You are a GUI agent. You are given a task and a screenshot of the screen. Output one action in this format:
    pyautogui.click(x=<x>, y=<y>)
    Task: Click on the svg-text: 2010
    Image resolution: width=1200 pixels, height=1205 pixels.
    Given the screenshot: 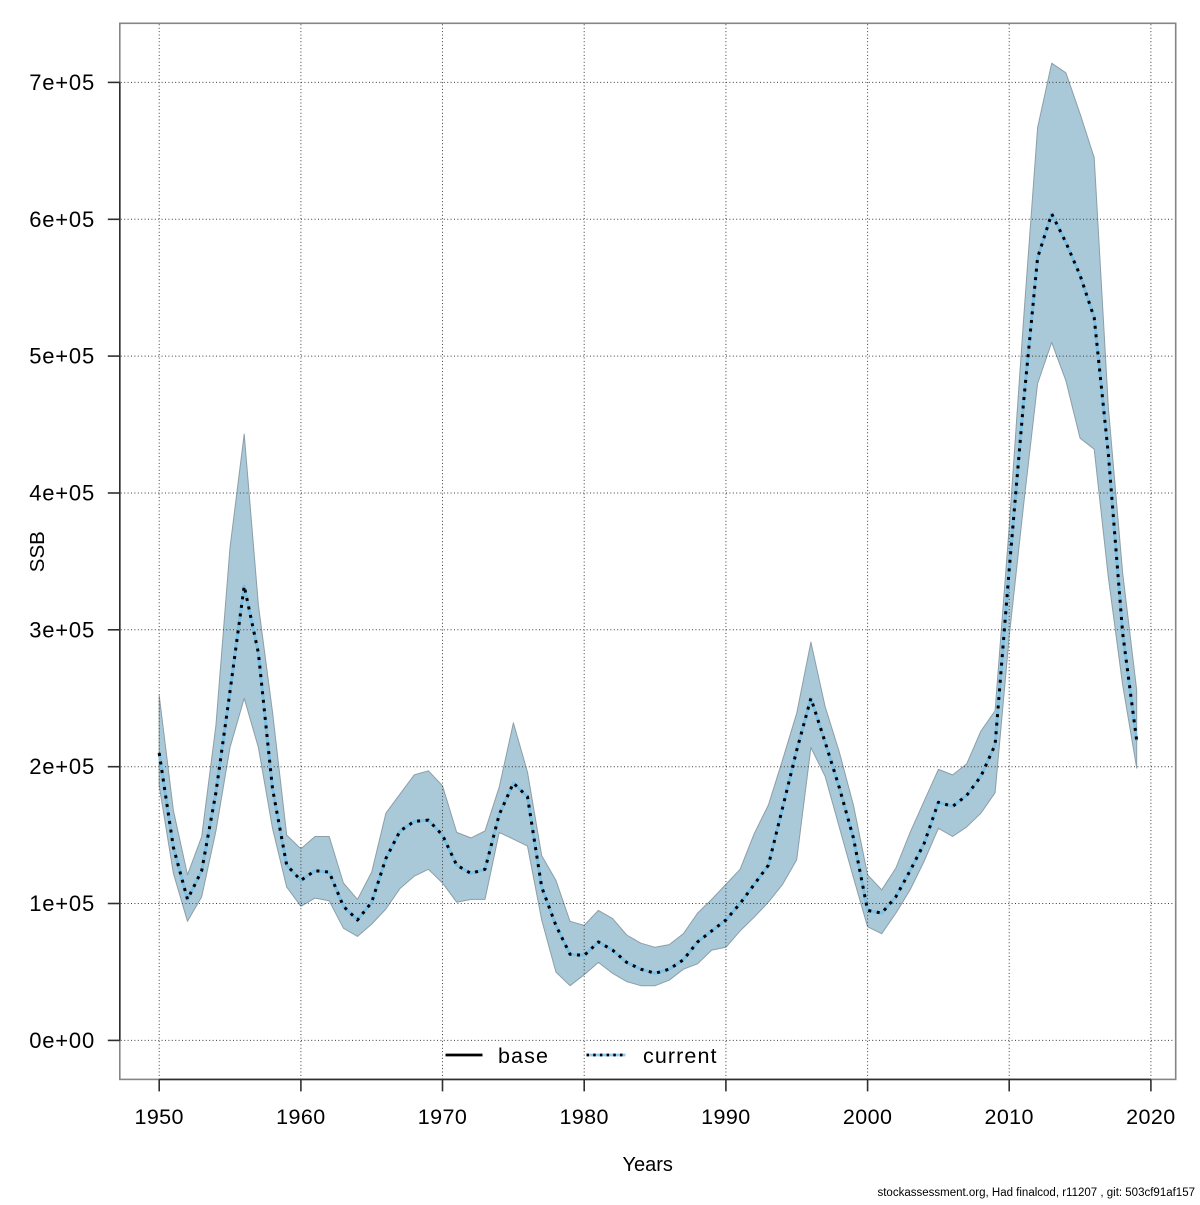 What is the action you would take?
    pyautogui.click(x=1008, y=1117)
    